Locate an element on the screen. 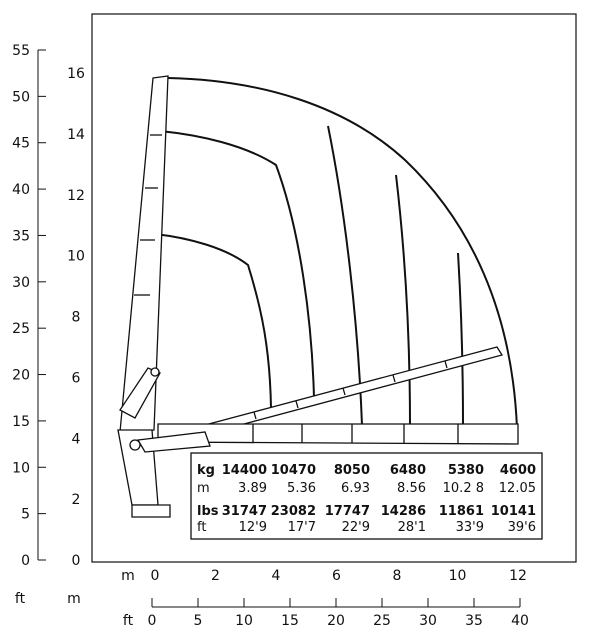  ft-bottom-tick-label: 30 is located at coordinates (428, 621).